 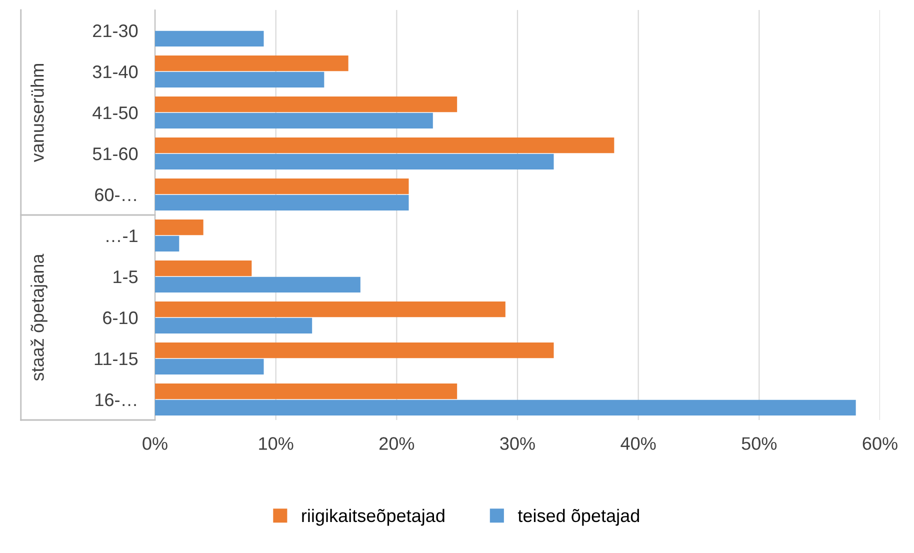 What do you see at coordinates (39, 317) in the screenshot?
I see `text: staaž õpetajana` at bounding box center [39, 317].